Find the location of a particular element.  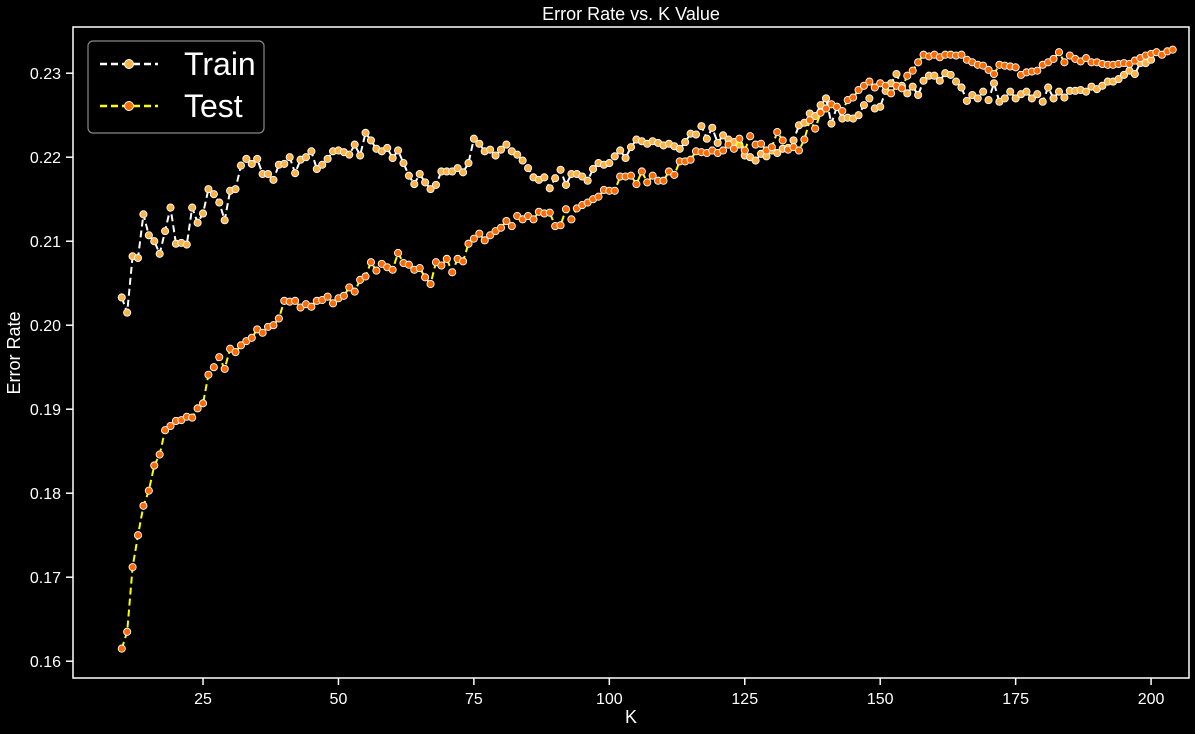

legend-label: Test is located at coordinates (213, 106).